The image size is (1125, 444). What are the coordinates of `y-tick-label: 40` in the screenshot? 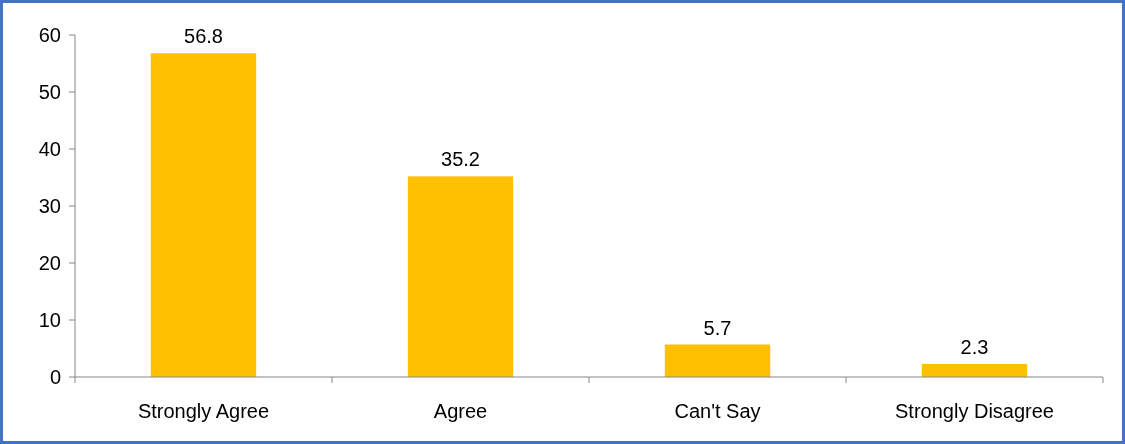 It's located at (49, 149).